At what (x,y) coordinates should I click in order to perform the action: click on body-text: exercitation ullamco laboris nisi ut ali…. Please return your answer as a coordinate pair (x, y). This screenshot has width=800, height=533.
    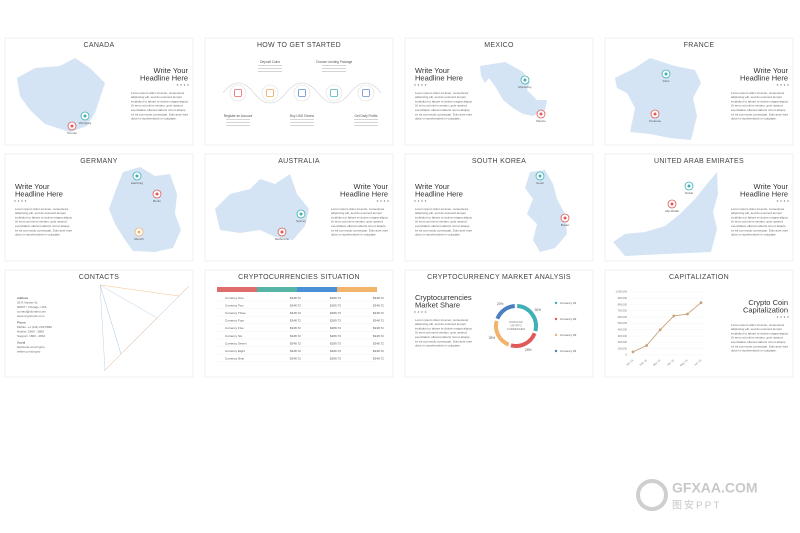
    Looking at the image, I should click on (758, 342).